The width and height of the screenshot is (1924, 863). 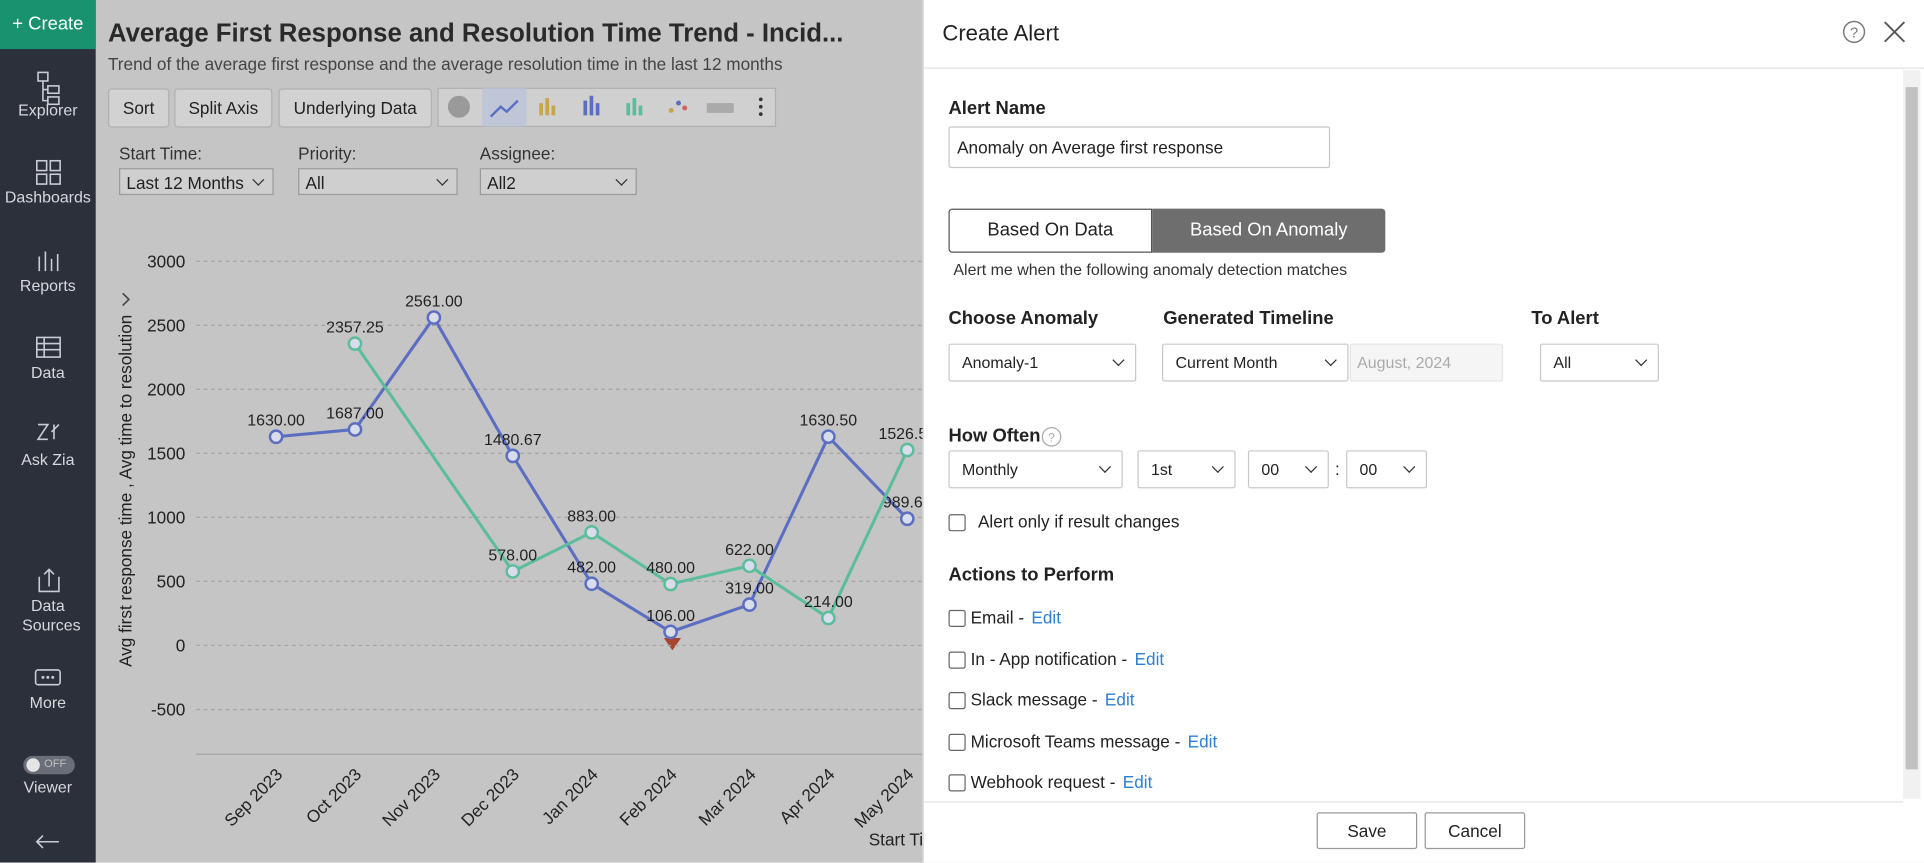 I want to click on save-button: Save, so click(x=1367, y=831).